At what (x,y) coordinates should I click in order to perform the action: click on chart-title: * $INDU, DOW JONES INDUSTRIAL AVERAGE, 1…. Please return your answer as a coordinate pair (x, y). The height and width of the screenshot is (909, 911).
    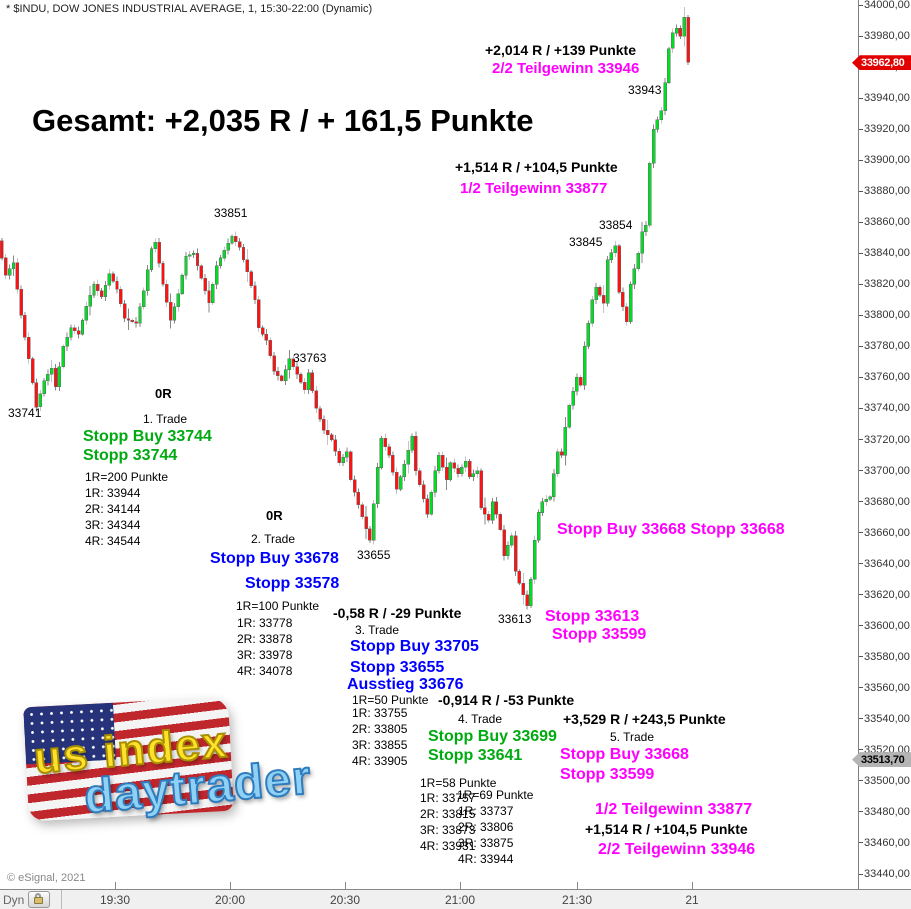
    Looking at the image, I should click on (189, 9).